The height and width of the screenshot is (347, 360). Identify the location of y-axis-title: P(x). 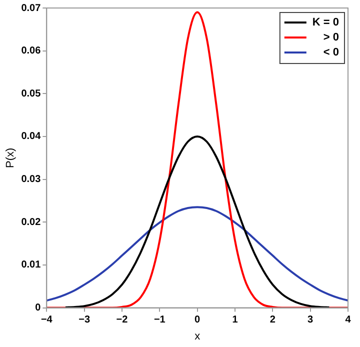
(10, 158).